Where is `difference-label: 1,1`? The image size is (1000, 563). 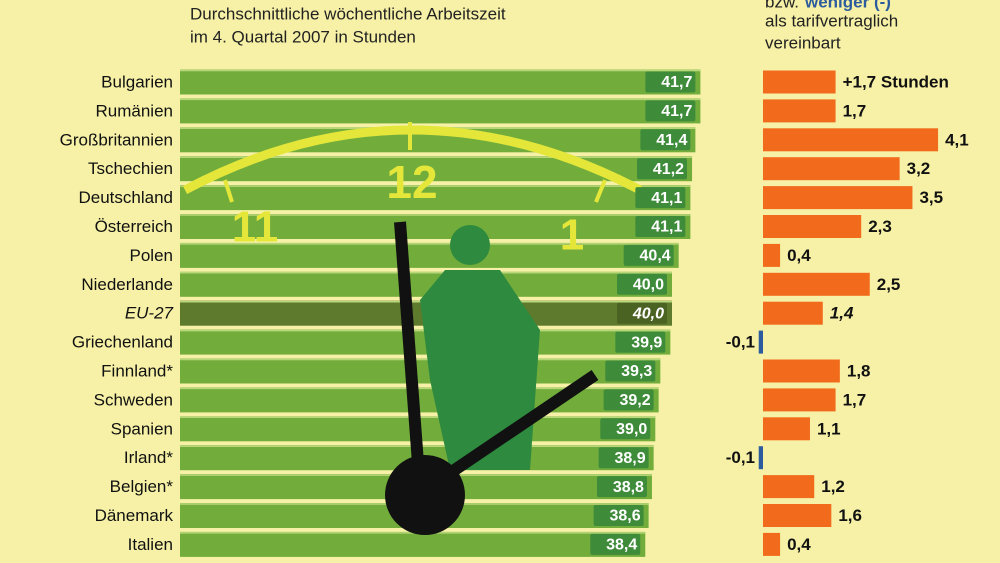
difference-label: 1,1 is located at coordinates (829, 428).